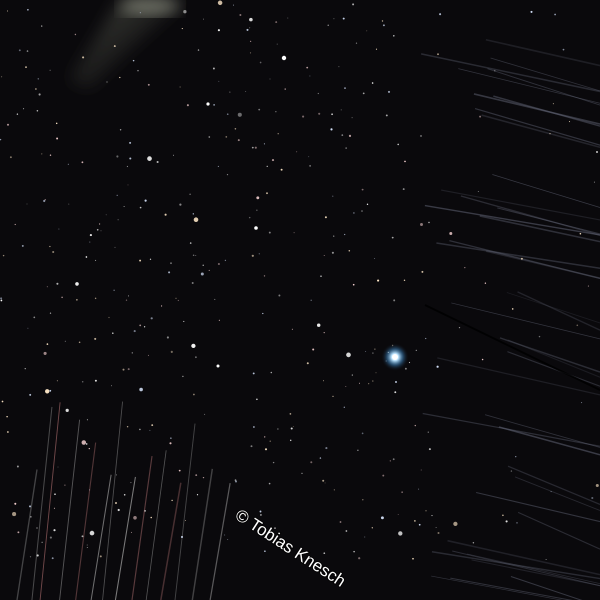  I want to click on bright-star-core, so click(395, 357).